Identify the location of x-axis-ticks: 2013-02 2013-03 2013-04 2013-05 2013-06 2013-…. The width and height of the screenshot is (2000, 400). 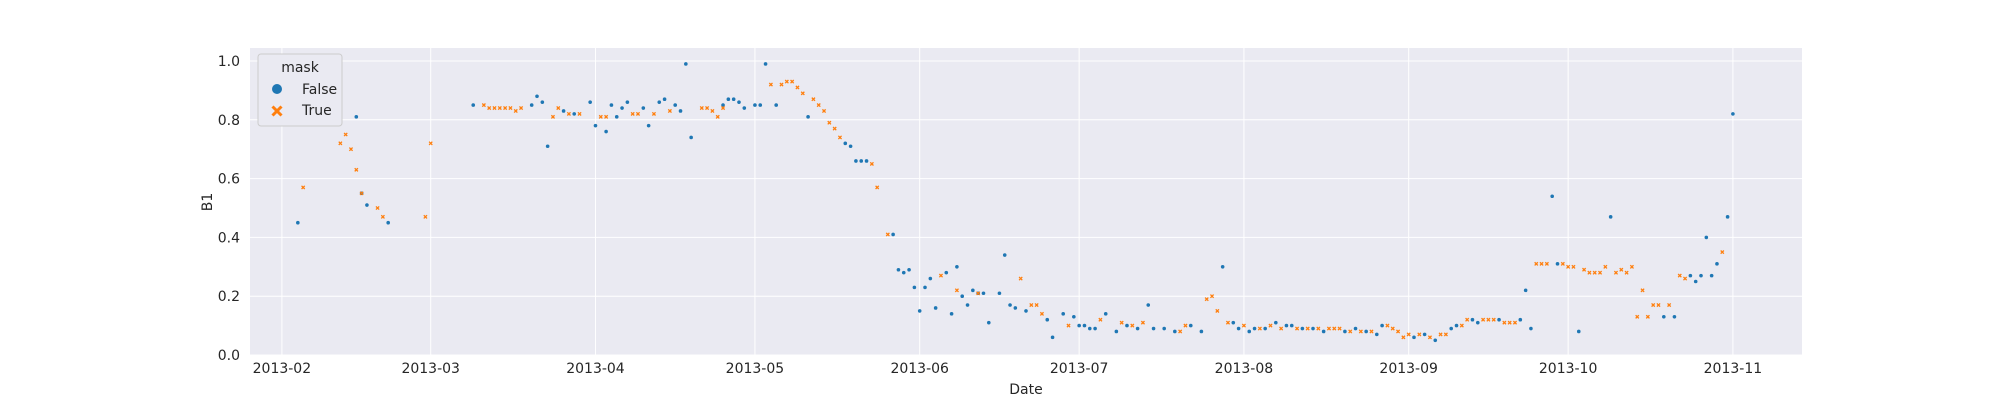
(1008, 369).